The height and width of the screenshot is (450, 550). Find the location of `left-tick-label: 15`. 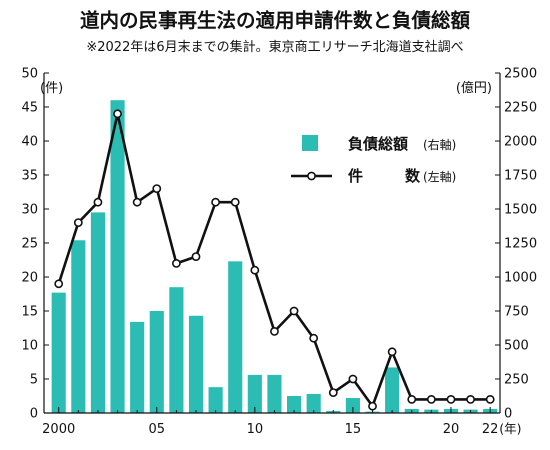

left-tick-label: 15 is located at coordinates (29, 312).